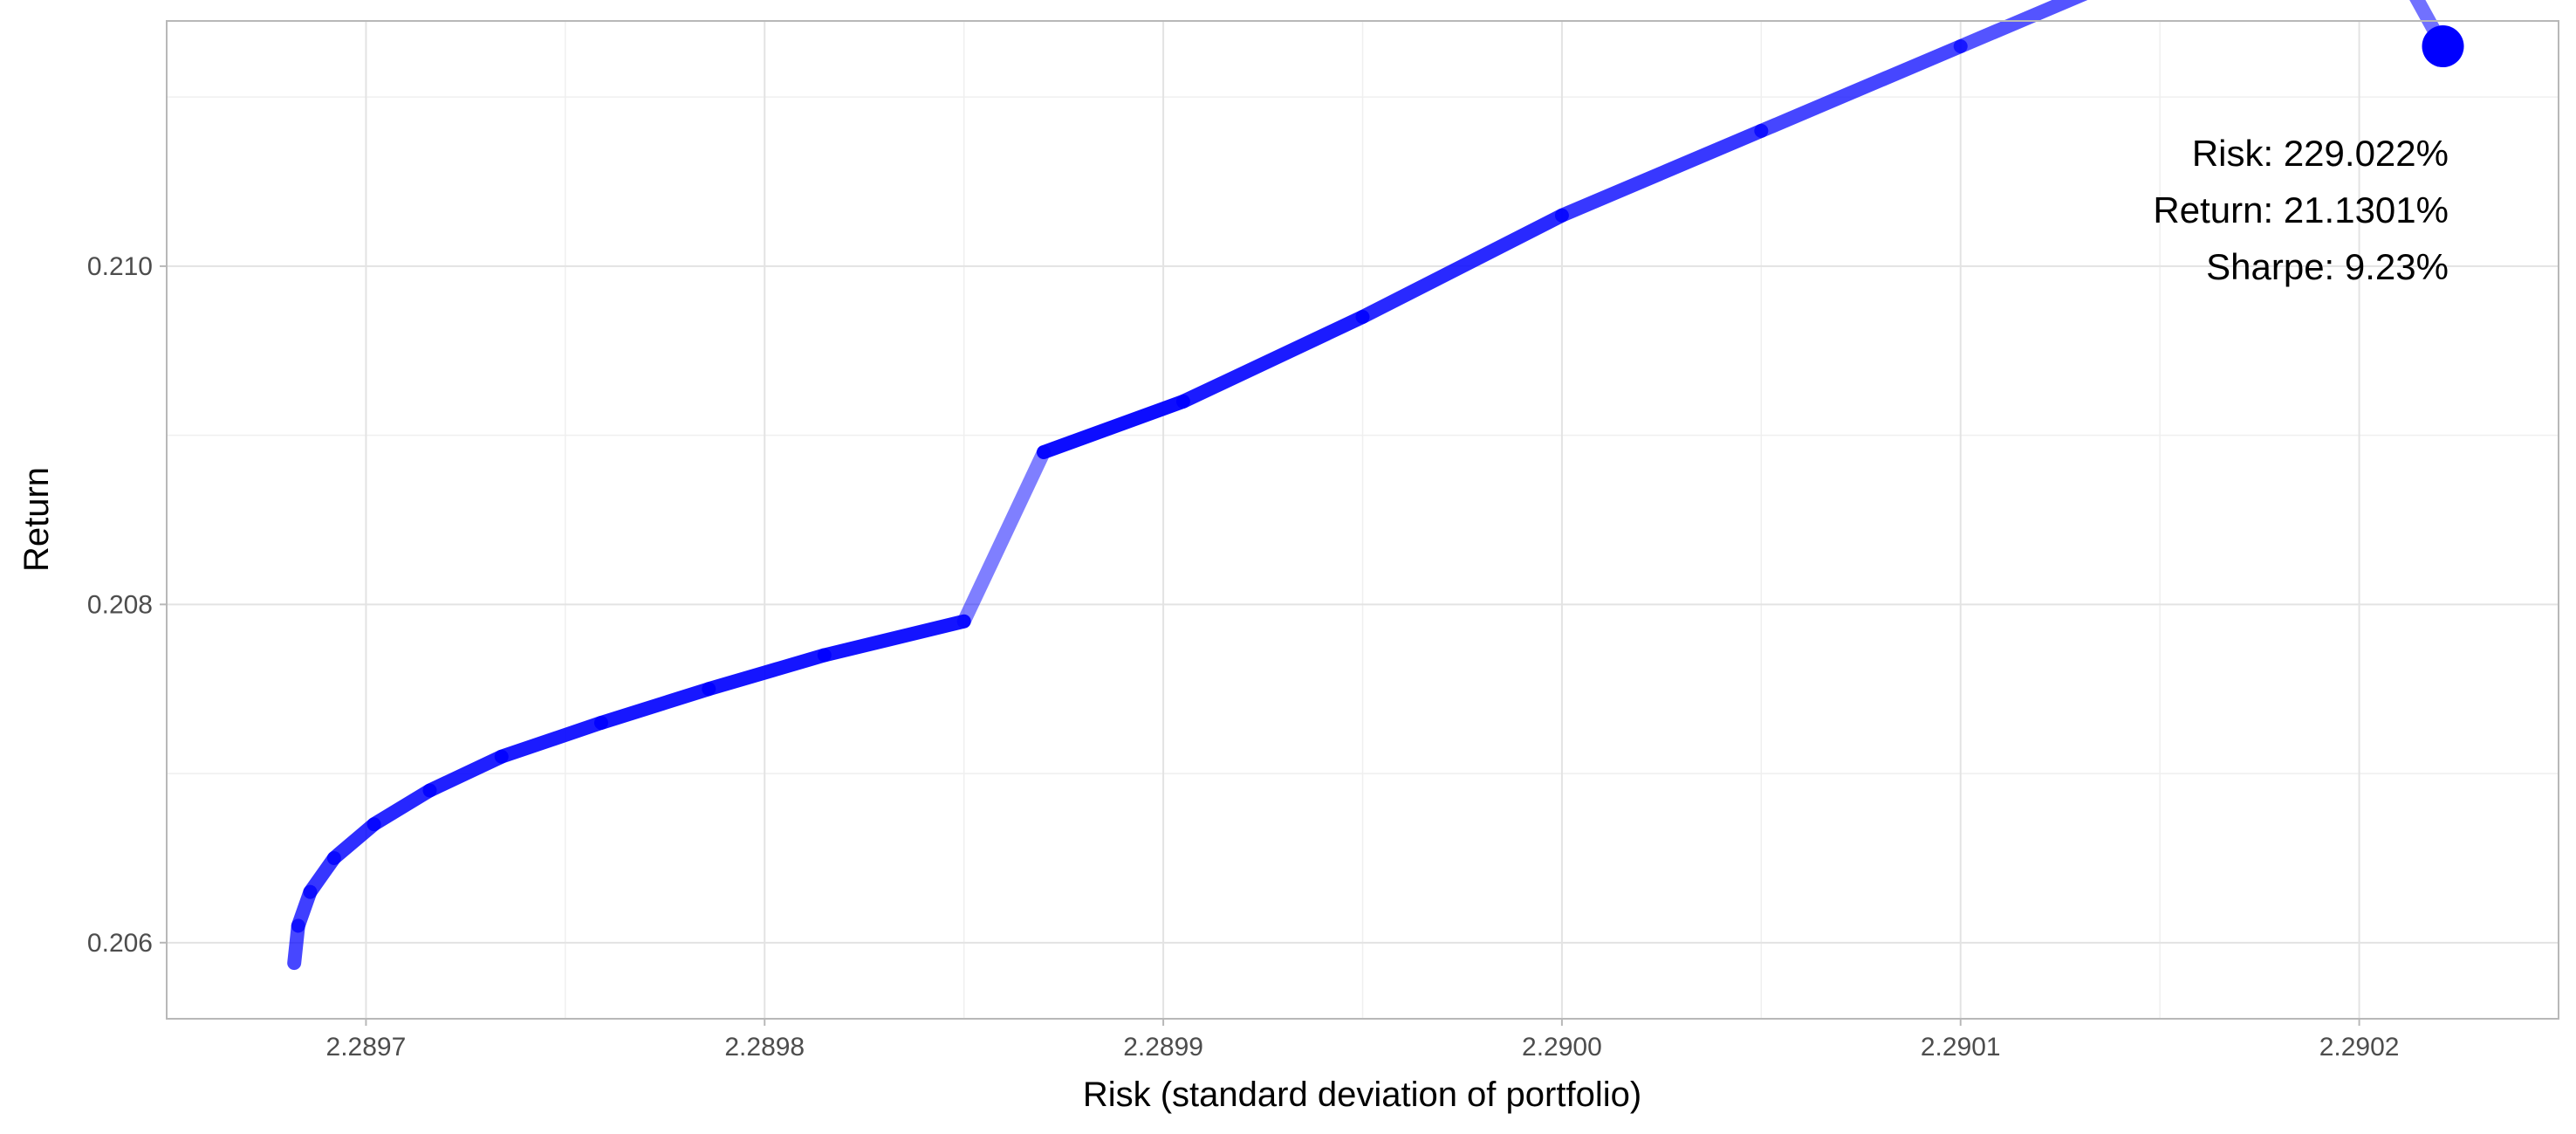  What do you see at coordinates (1562, 1048) in the screenshot?
I see `x-tick-label: 2.2900` at bounding box center [1562, 1048].